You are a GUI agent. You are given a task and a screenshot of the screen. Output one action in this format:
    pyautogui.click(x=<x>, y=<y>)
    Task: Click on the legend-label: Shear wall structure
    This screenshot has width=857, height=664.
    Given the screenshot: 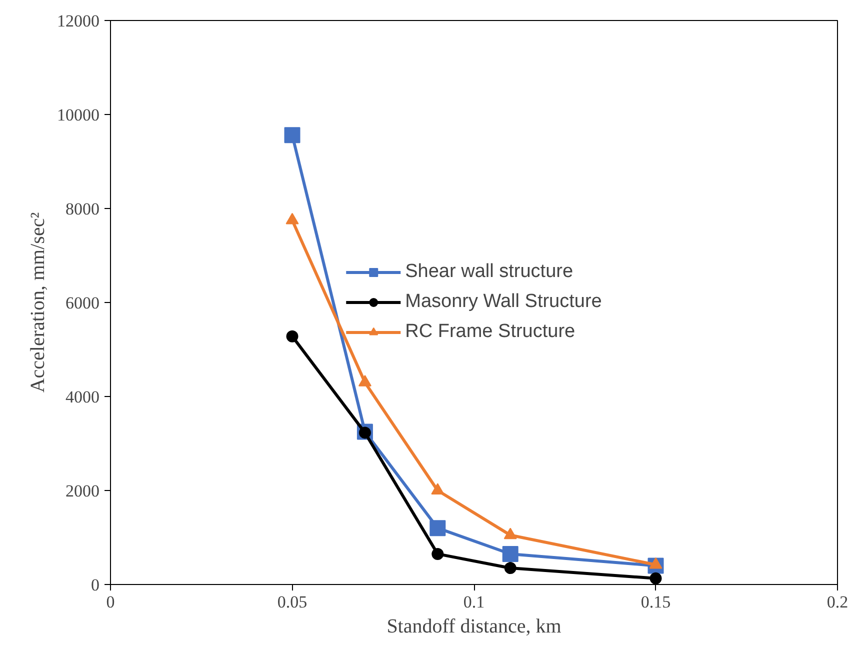 What is the action you would take?
    pyautogui.click(x=489, y=272)
    